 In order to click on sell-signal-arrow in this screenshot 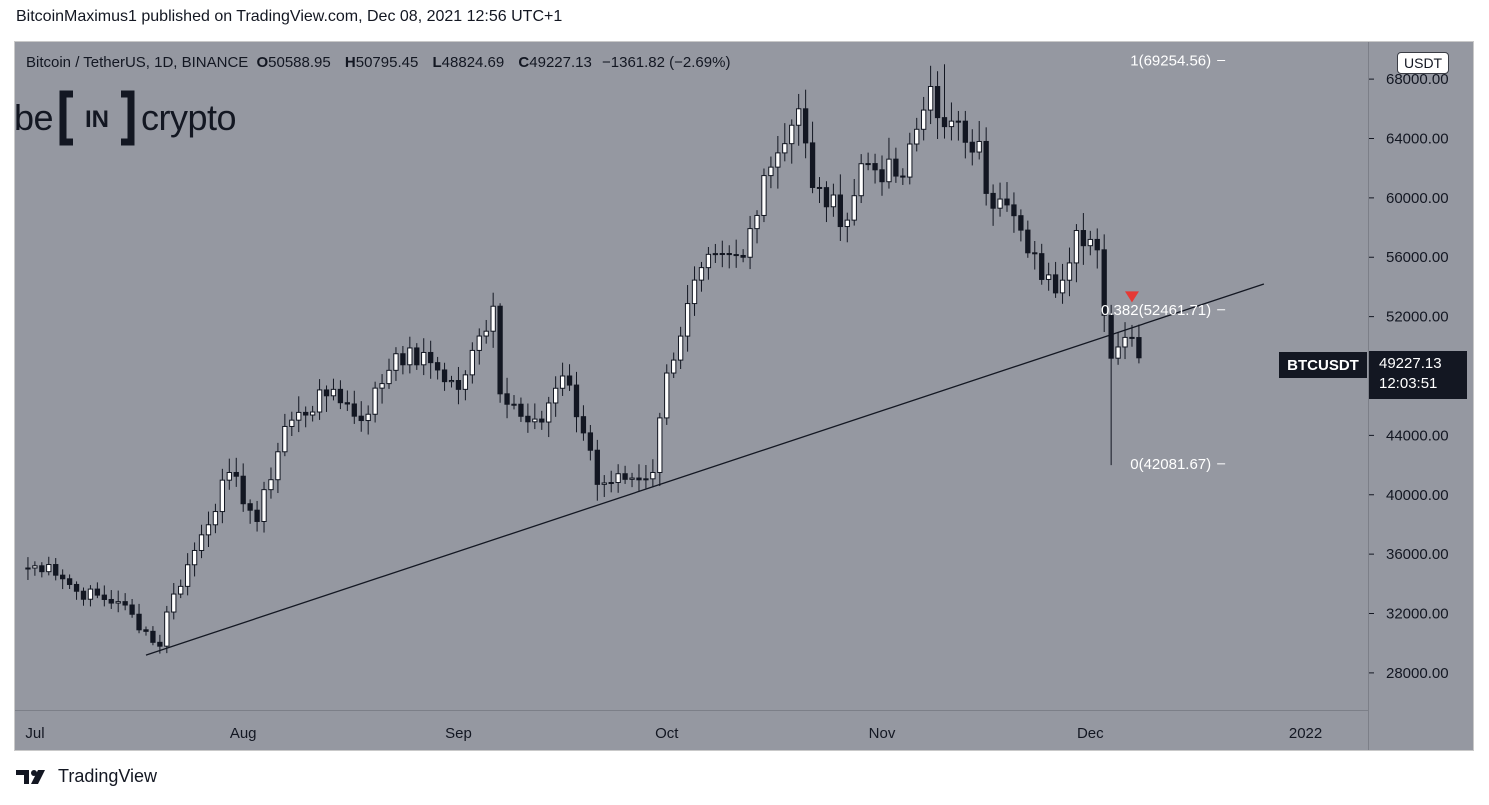, I will do `click(1131, 297)`.